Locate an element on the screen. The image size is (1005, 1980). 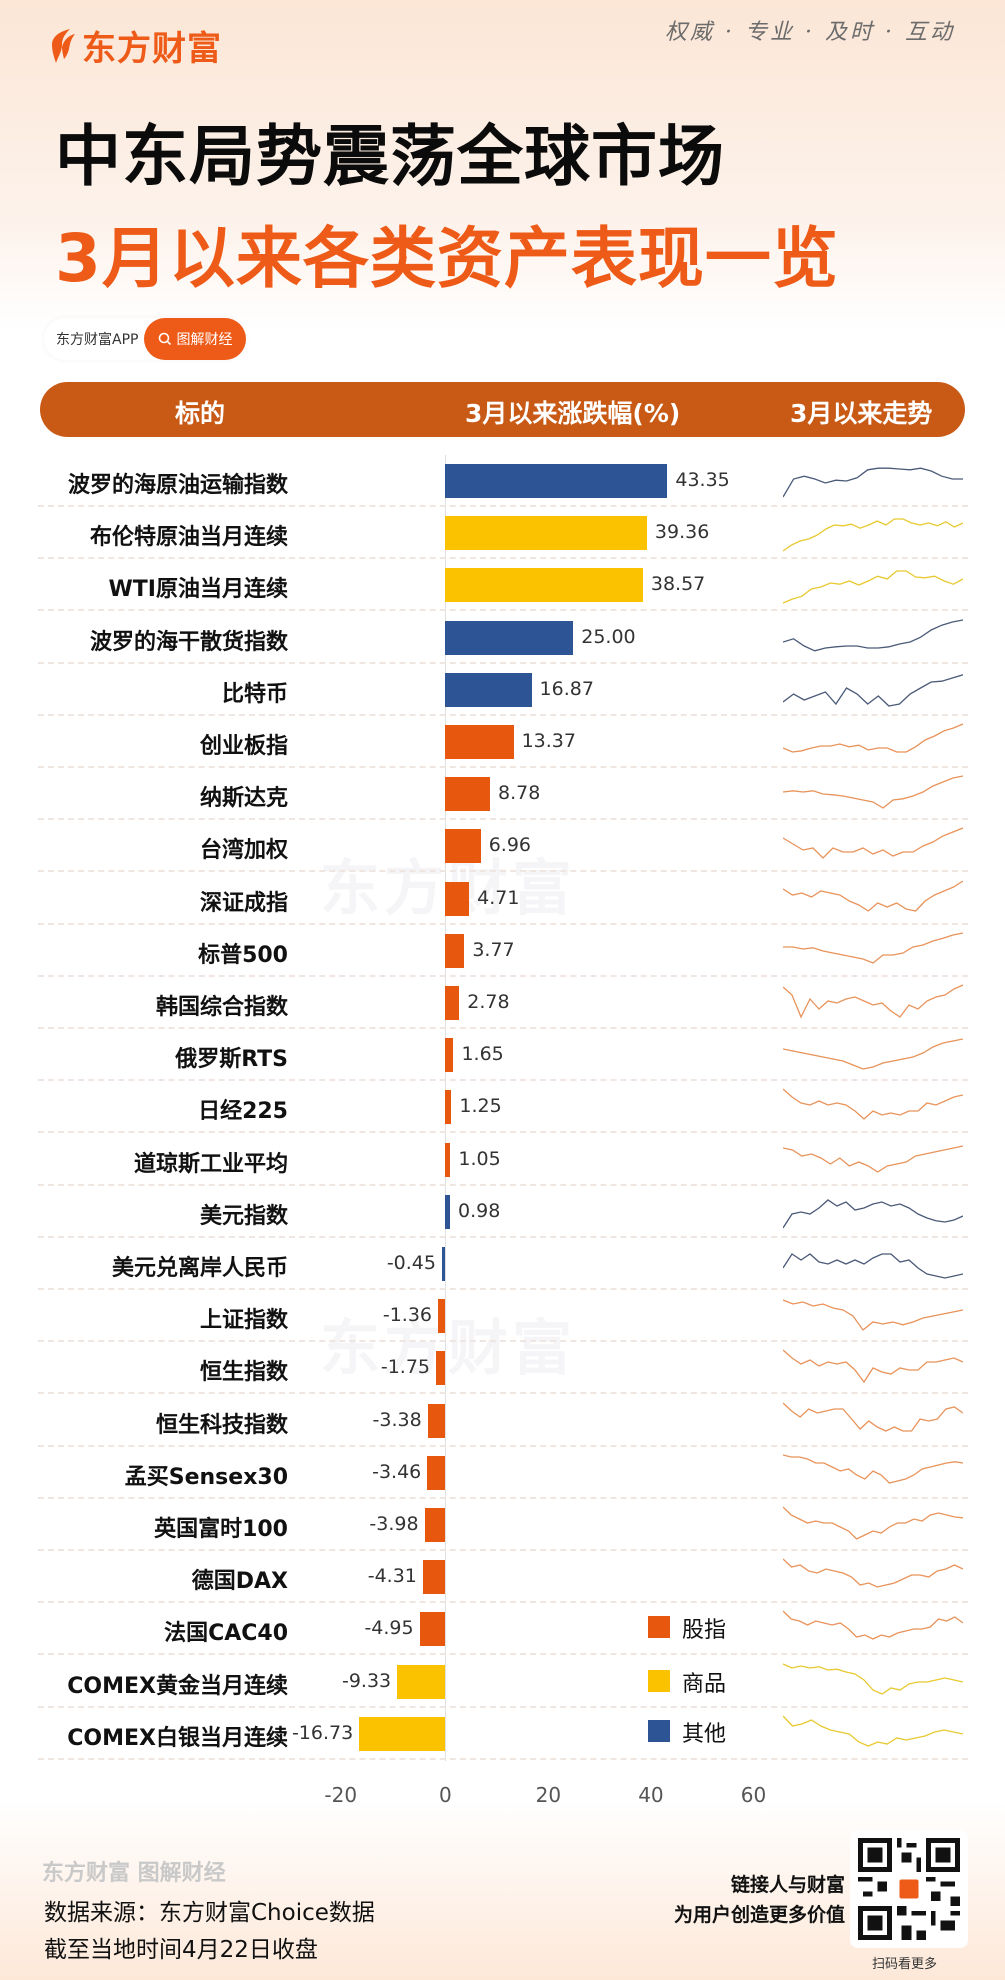
chart-row: 法国CAC40 -4.95 is located at coordinates (503, 1629).